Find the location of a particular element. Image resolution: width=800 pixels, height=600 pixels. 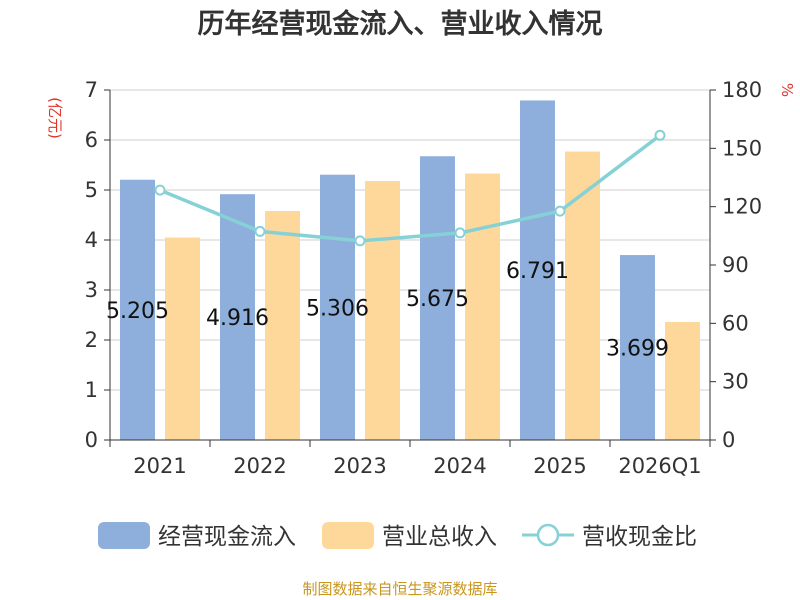

data-labels: 5.205 4.916 5.306 5.675 6.791 3.699 is located at coordinates (387, 310).